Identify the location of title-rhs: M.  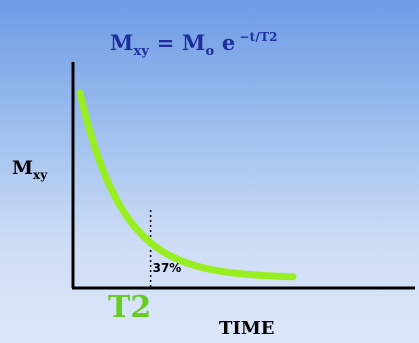
(194, 42).